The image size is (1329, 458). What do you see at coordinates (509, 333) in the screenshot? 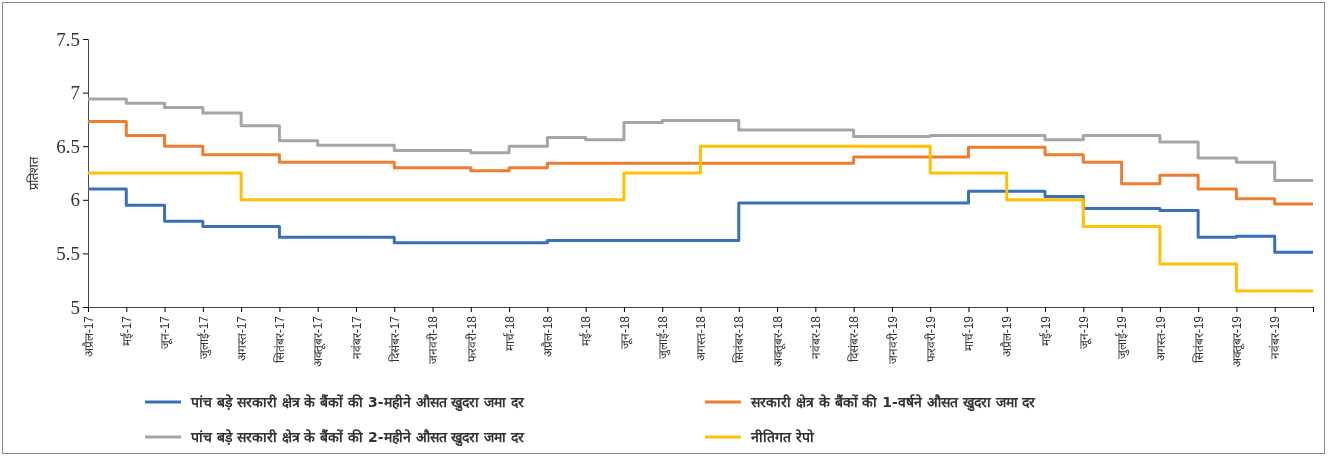
I see `x-tick-label: मार्च-18` at bounding box center [509, 333].